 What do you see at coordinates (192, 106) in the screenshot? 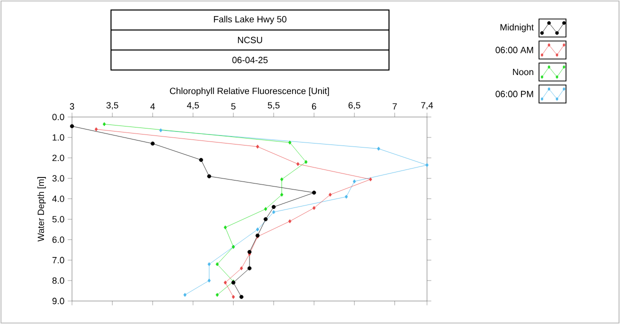
I see `x-tick-label: 4,5` at bounding box center [192, 106].